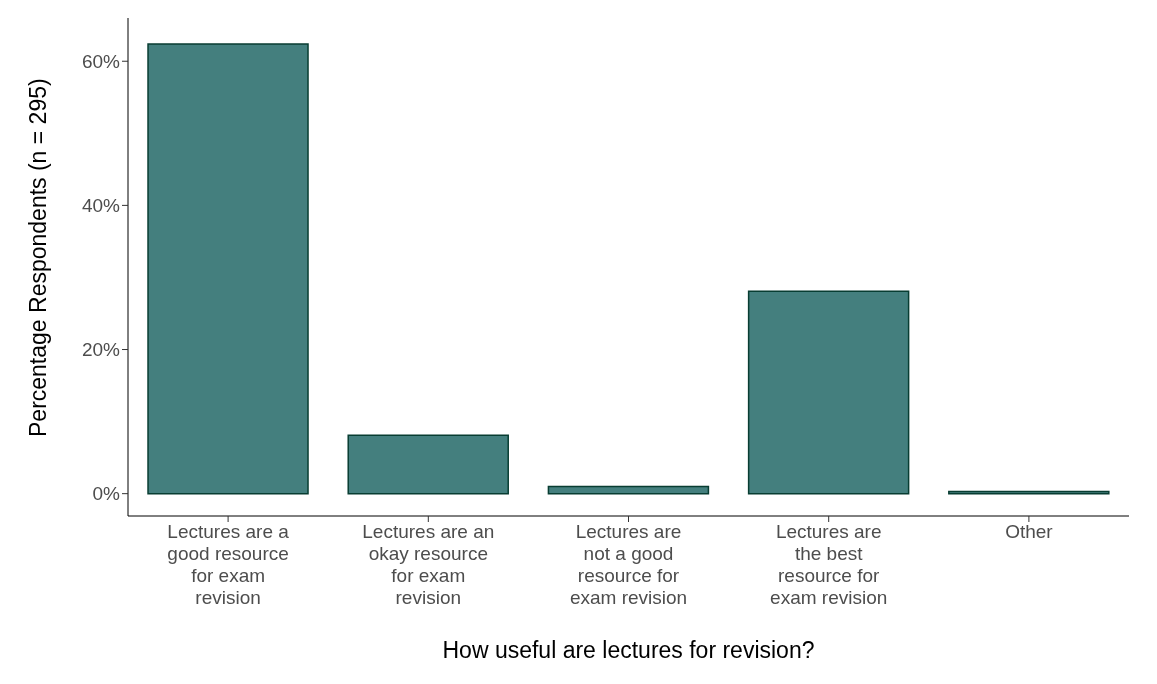  I want to click on x-tick-label: Other, so click(1029, 531).